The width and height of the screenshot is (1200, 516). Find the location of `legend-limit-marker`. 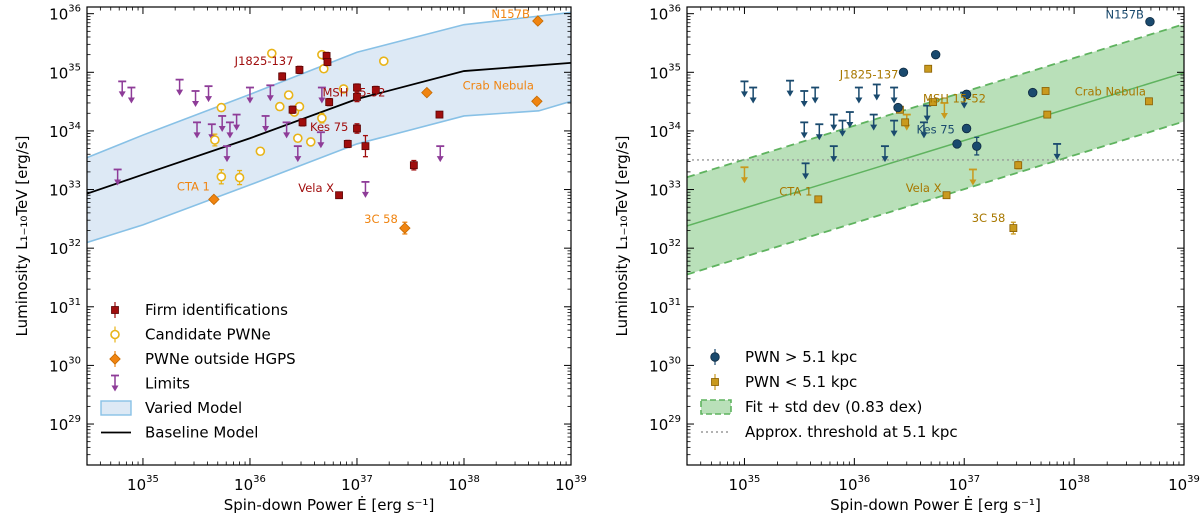

legend-limit-marker is located at coordinates (115, 383).